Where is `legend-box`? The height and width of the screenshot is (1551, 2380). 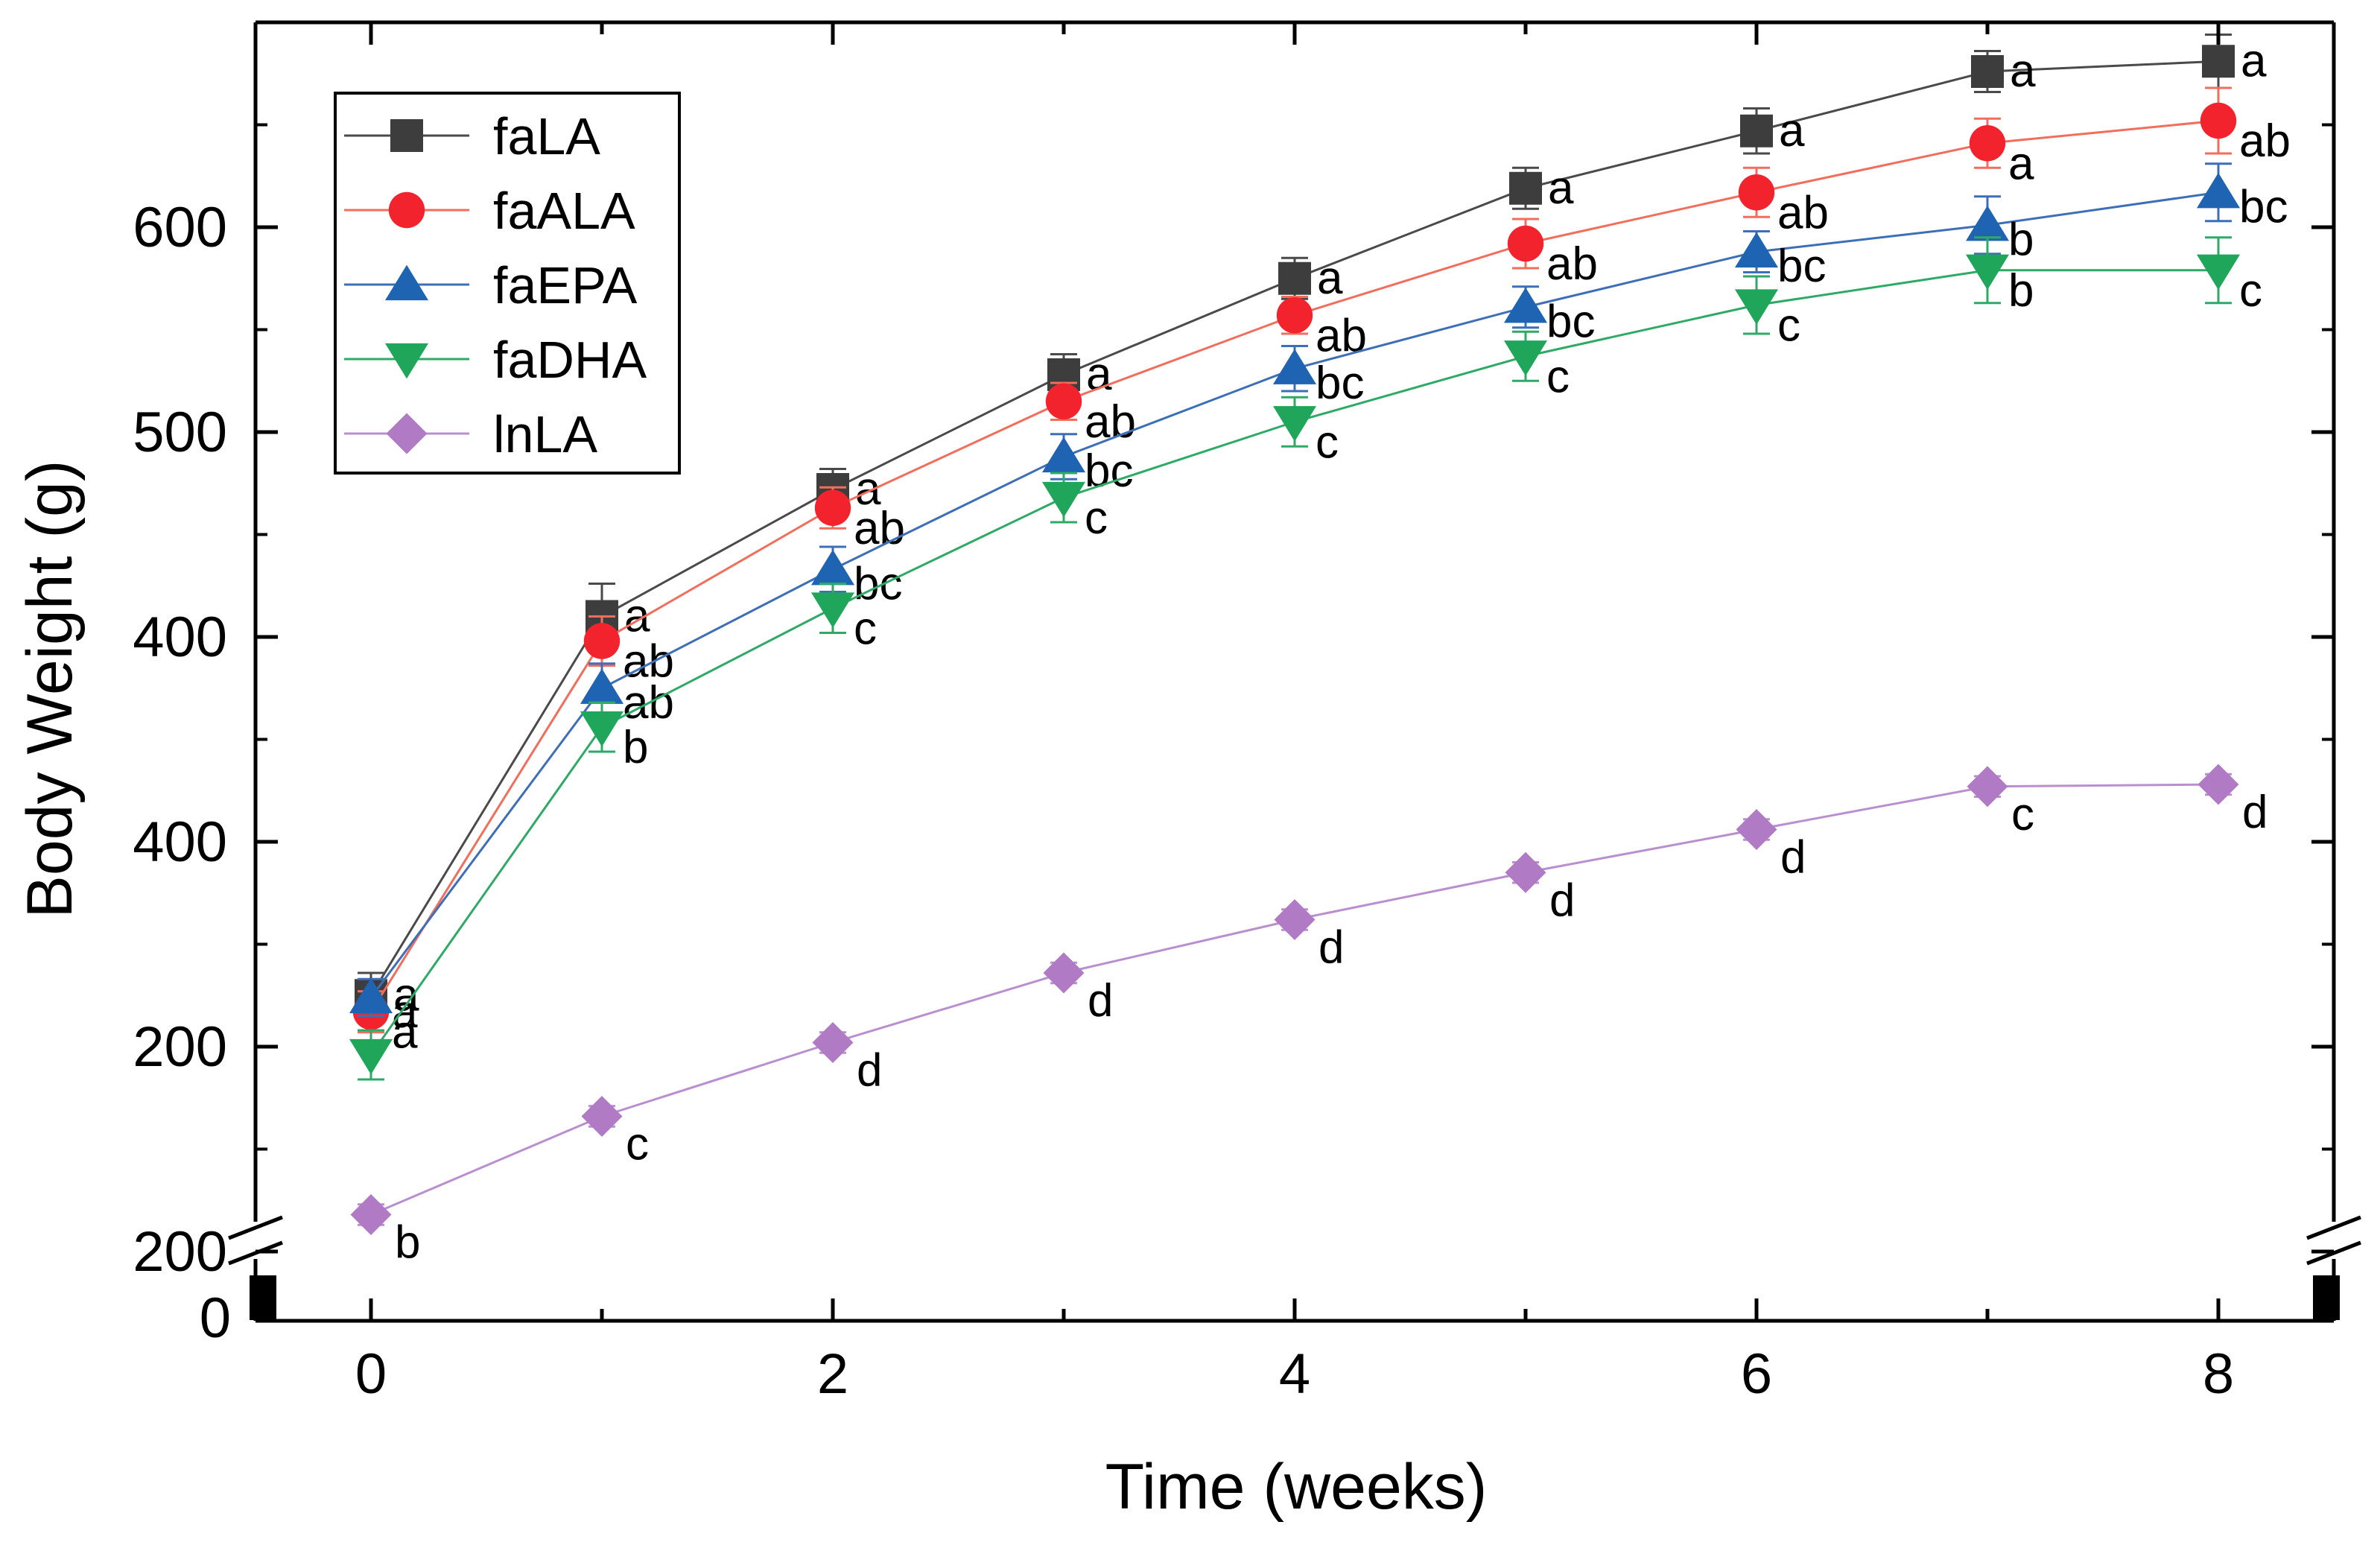
legend-box is located at coordinates (507, 283).